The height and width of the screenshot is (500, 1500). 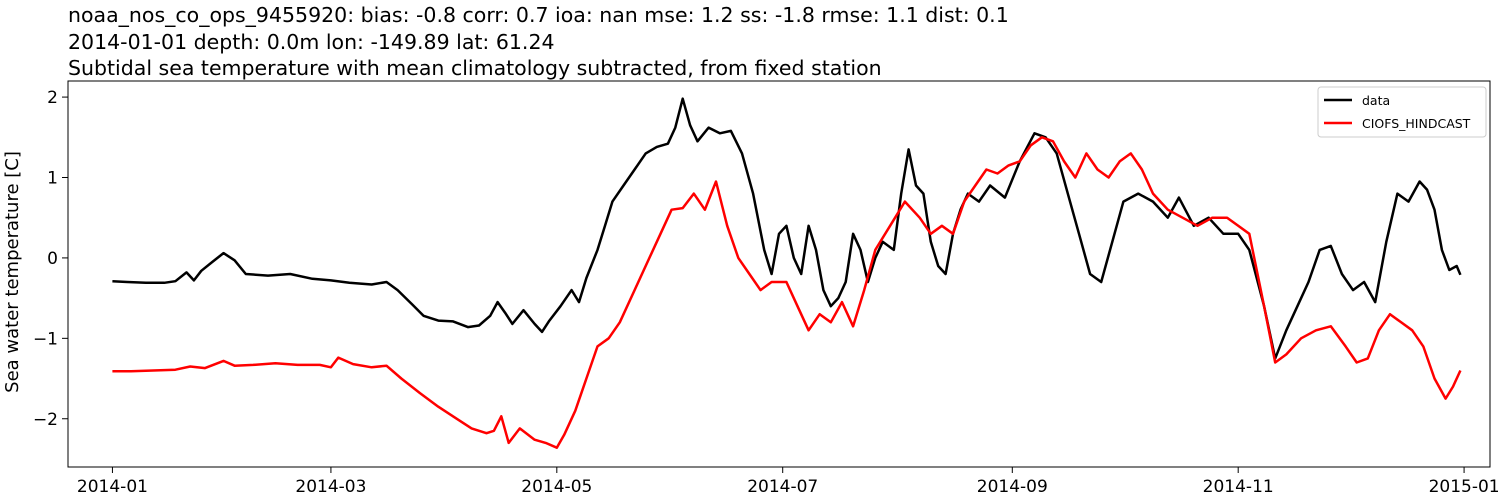 What do you see at coordinates (45, 339) in the screenshot?
I see `y-tick-label: −1` at bounding box center [45, 339].